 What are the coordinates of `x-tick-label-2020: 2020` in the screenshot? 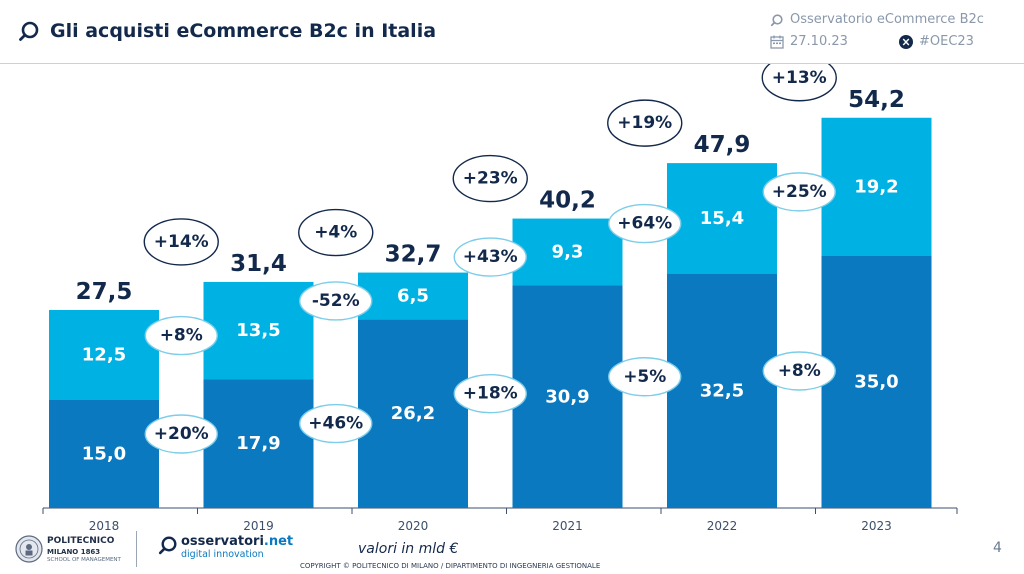 It's located at (413, 526).